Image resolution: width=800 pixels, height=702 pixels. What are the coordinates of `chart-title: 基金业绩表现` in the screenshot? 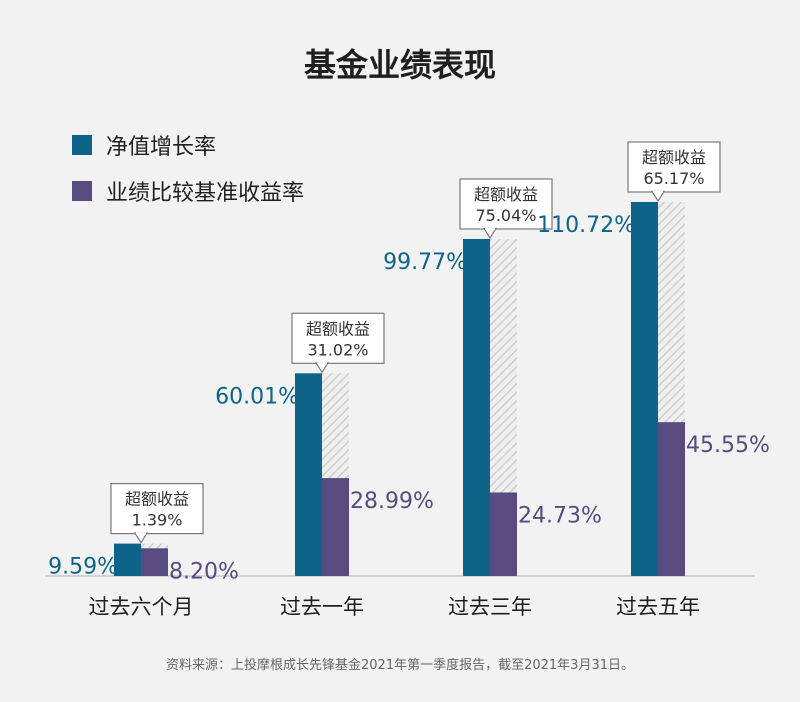 It's located at (399, 65).